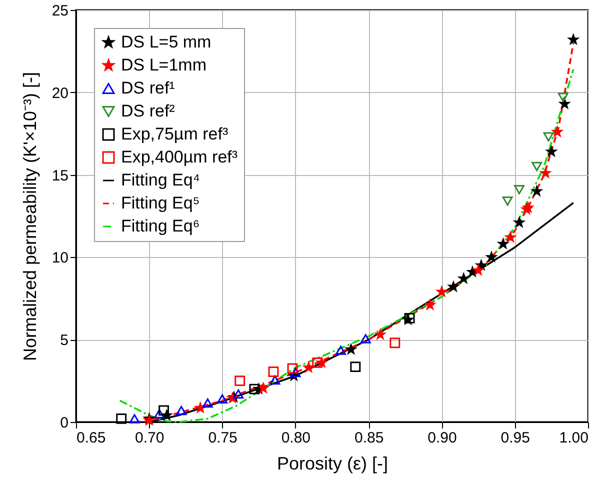 This screenshot has width=603, height=497. I want to click on x-tick-label: 0.80, so click(296, 438).